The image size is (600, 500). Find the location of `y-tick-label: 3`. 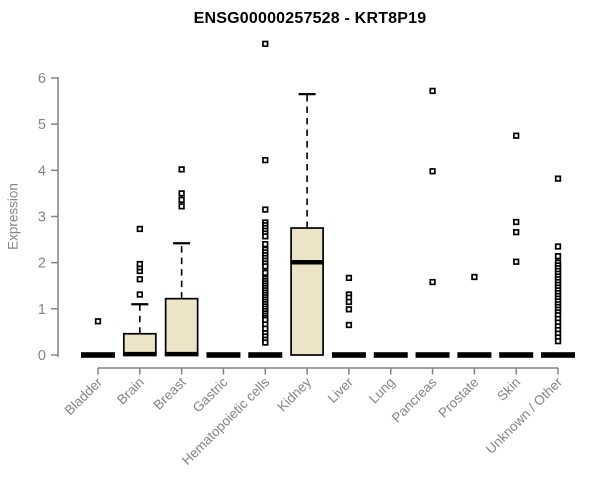

y-tick-label: 3 is located at coordinates (42, 217).